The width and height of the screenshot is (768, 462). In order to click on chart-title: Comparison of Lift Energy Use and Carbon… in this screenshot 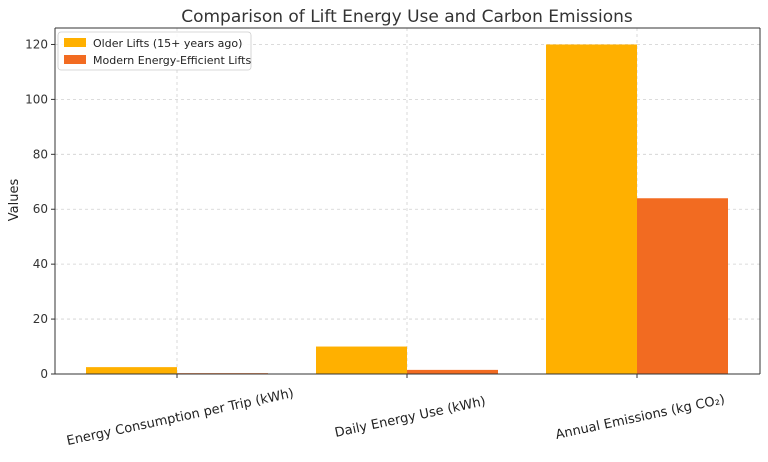, I will do `click(407, 17)`.